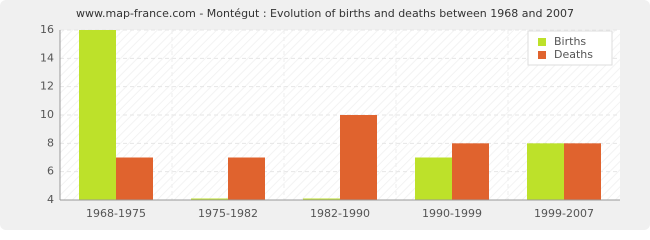 The width and height of the screenshot is (650, 240). What do you see at coordinates (47, 114) in the screenshot?
I see `y-tick-label: 10` at bounding box center [47, 114].